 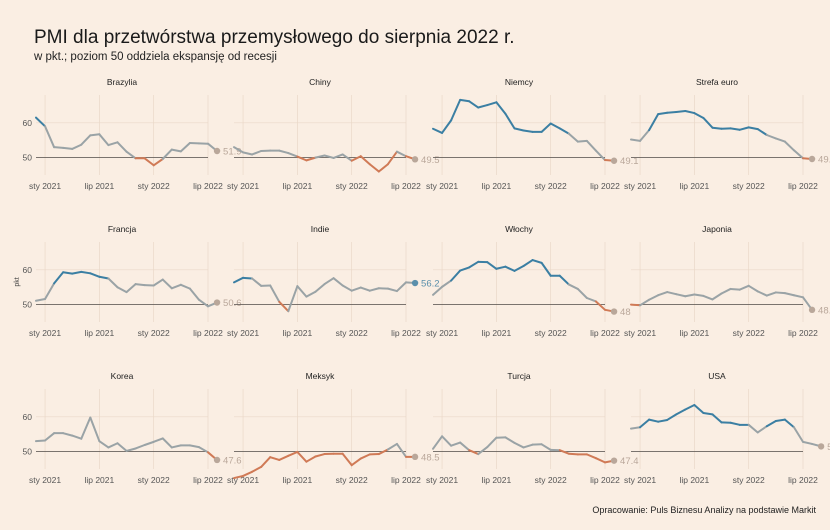 I want to click on y-axis-title: pkt, so click(x=17, y=281).